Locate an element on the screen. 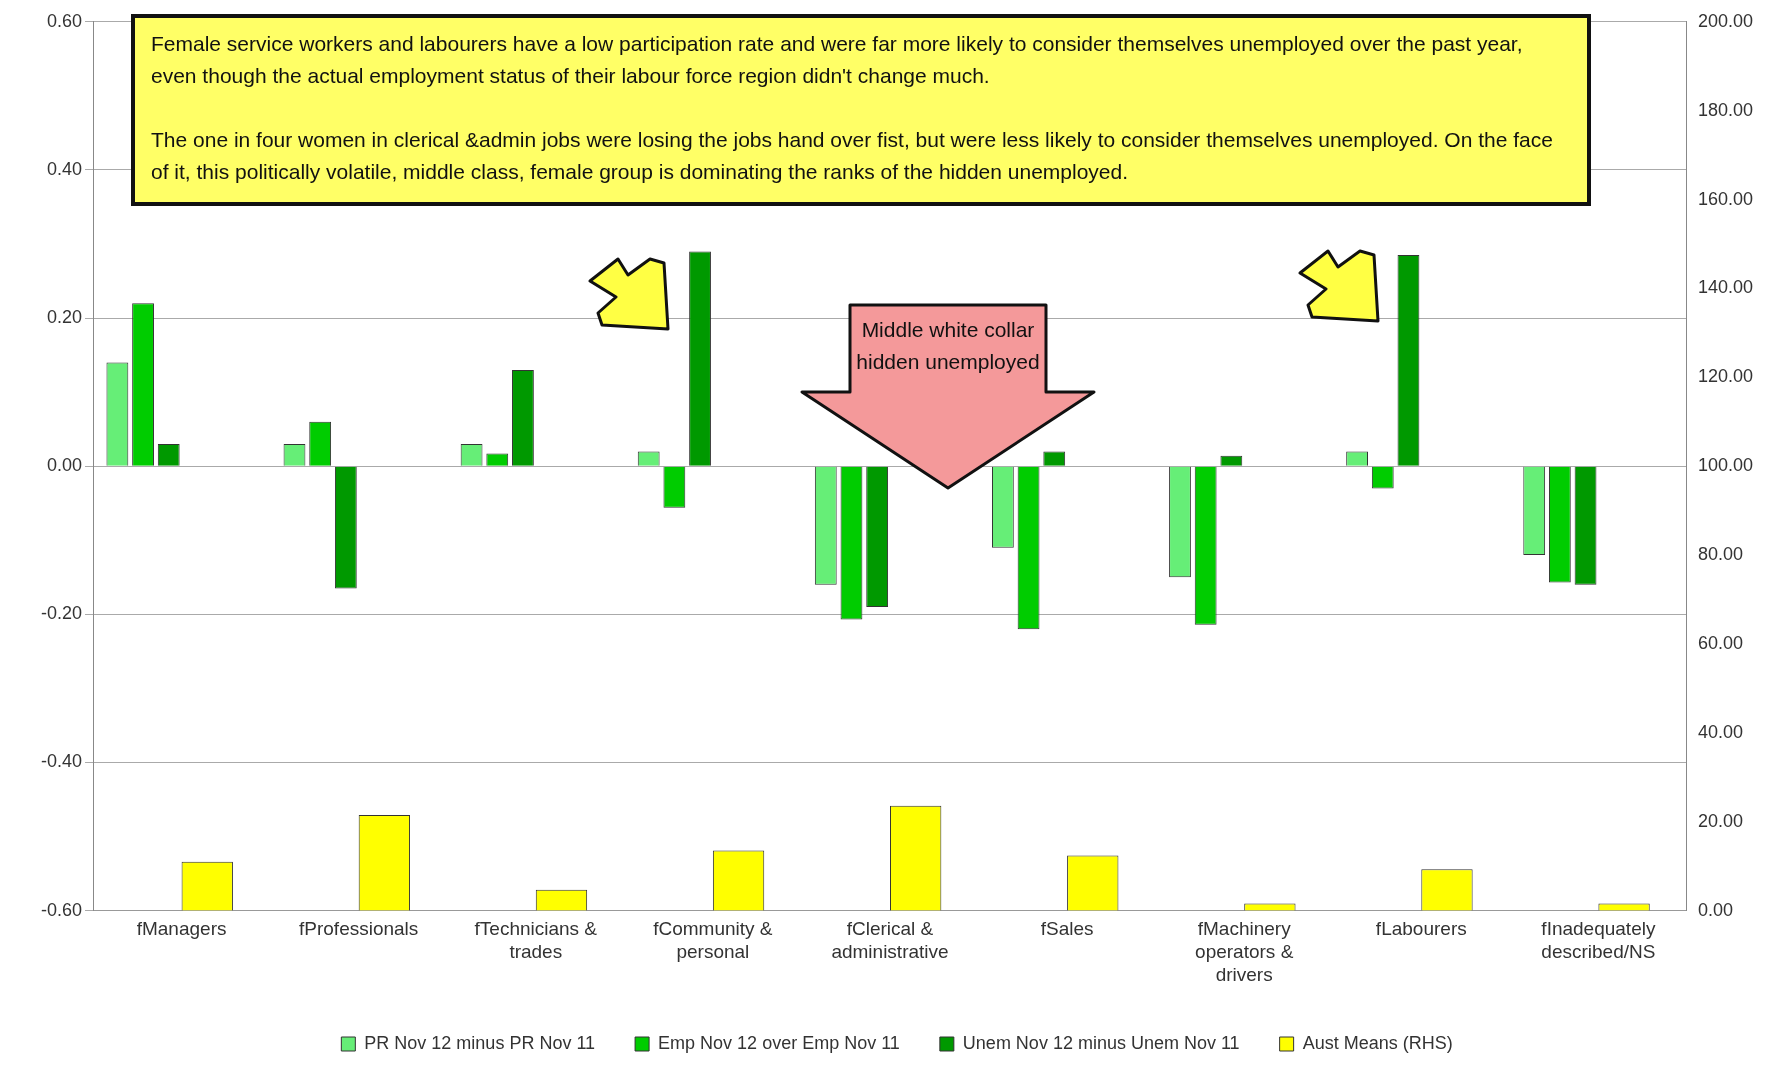  legend-label: Aust Means (RHS) is located at coordinates (1377, 1042).